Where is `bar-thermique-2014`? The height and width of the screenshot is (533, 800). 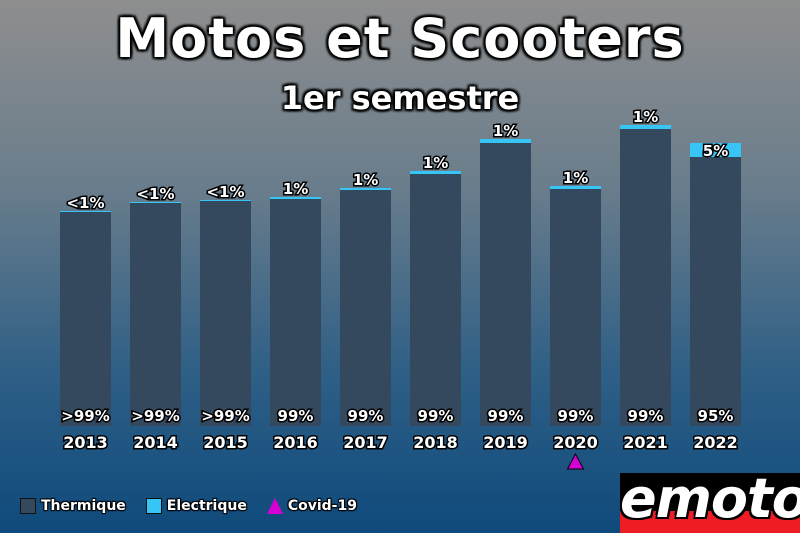 bar-thermique-2014 is located at coordinates (155, 314).